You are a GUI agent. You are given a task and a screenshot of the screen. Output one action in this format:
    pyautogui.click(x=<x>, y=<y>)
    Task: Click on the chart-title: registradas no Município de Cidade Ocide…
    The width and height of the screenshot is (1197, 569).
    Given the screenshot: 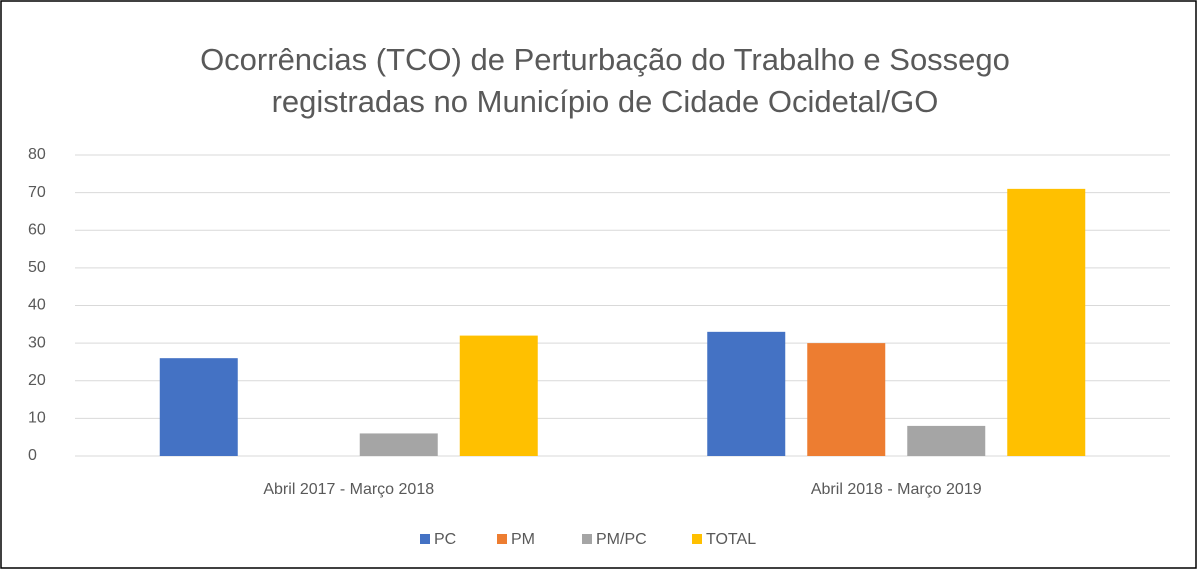 What is the action you would take?
    pyautogui.click(x=605, y=101)
    